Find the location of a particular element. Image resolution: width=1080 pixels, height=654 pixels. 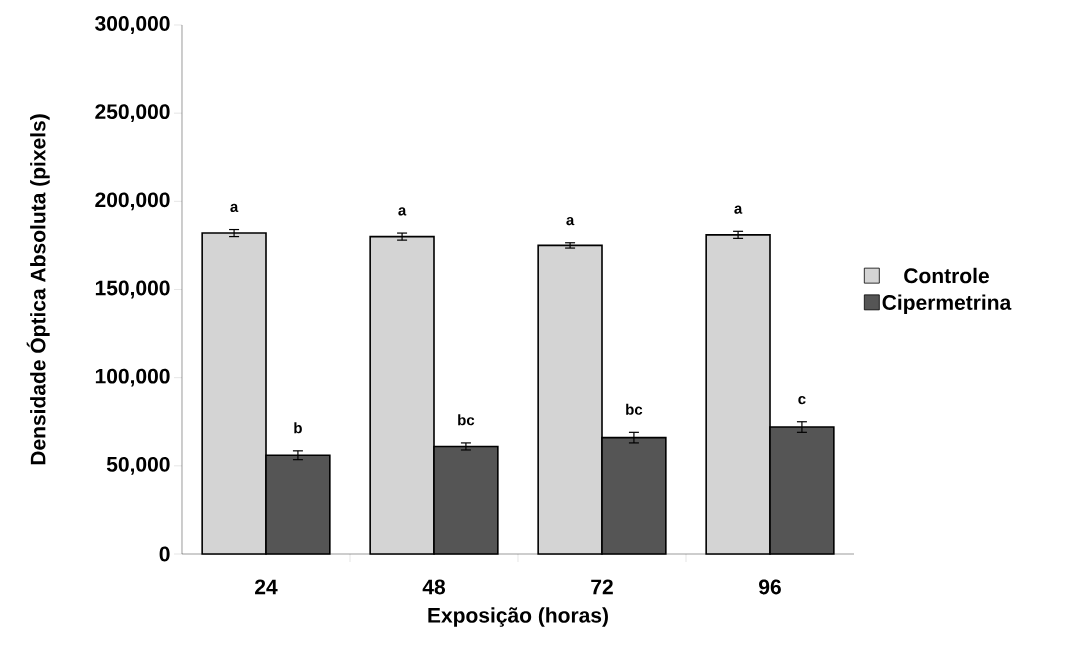

x-axis-title: Exposição (horas) is located at coordinates (518, 617).